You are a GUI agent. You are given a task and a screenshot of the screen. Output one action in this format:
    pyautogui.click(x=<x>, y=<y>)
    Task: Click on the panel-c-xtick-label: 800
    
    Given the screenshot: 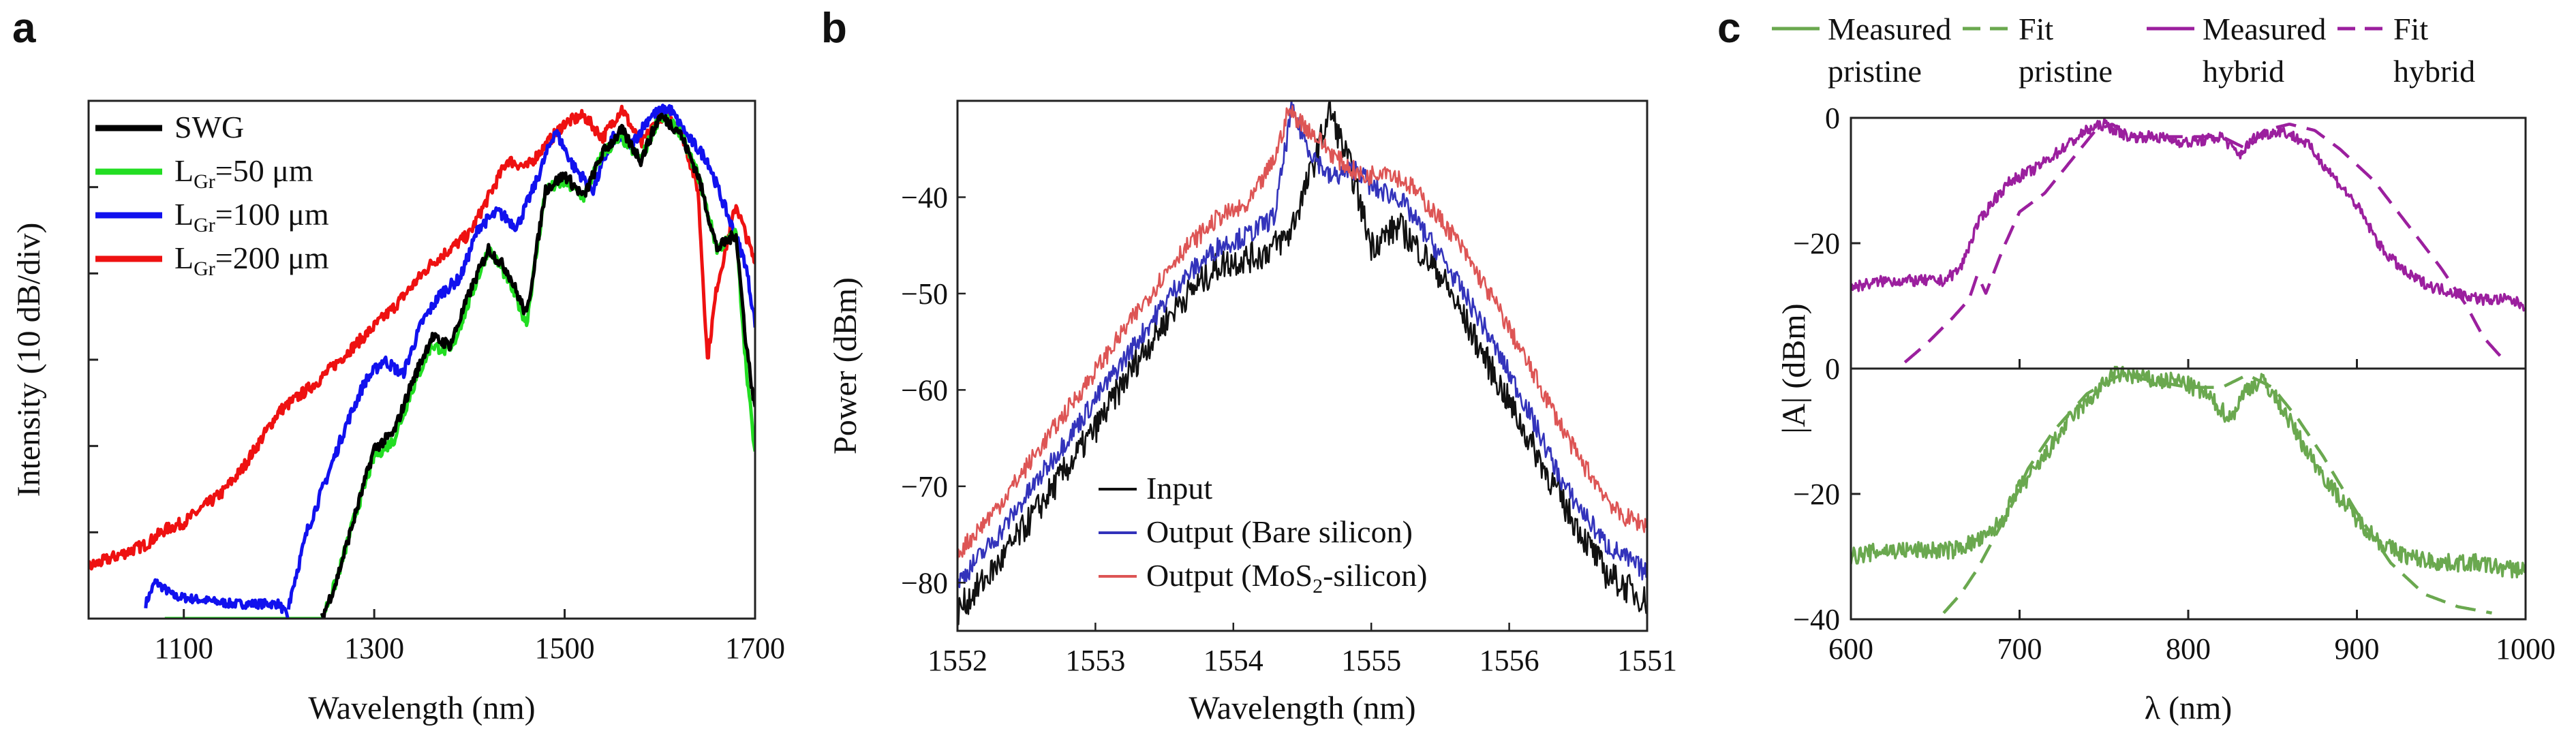 What is the action you would take?
    pyautogui.click(x=2188, y=649)
    